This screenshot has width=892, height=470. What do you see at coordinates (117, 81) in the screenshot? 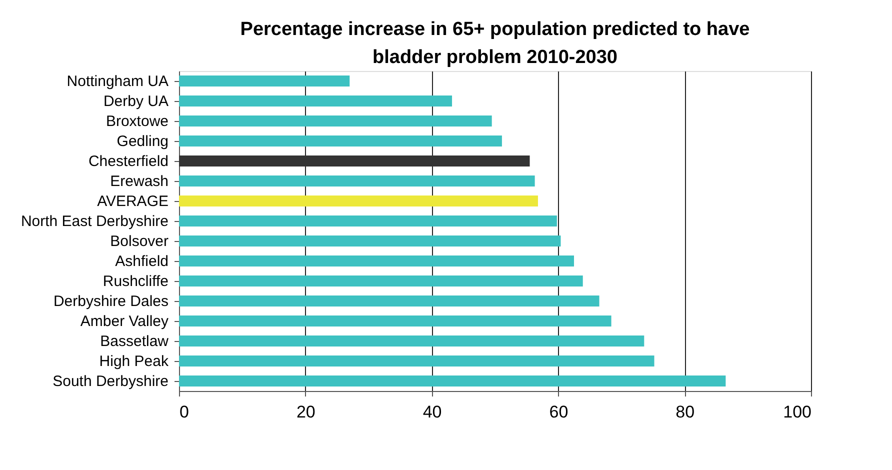
I see `y-tick-label: Nottingham UA` at bounding box center [117, 81].